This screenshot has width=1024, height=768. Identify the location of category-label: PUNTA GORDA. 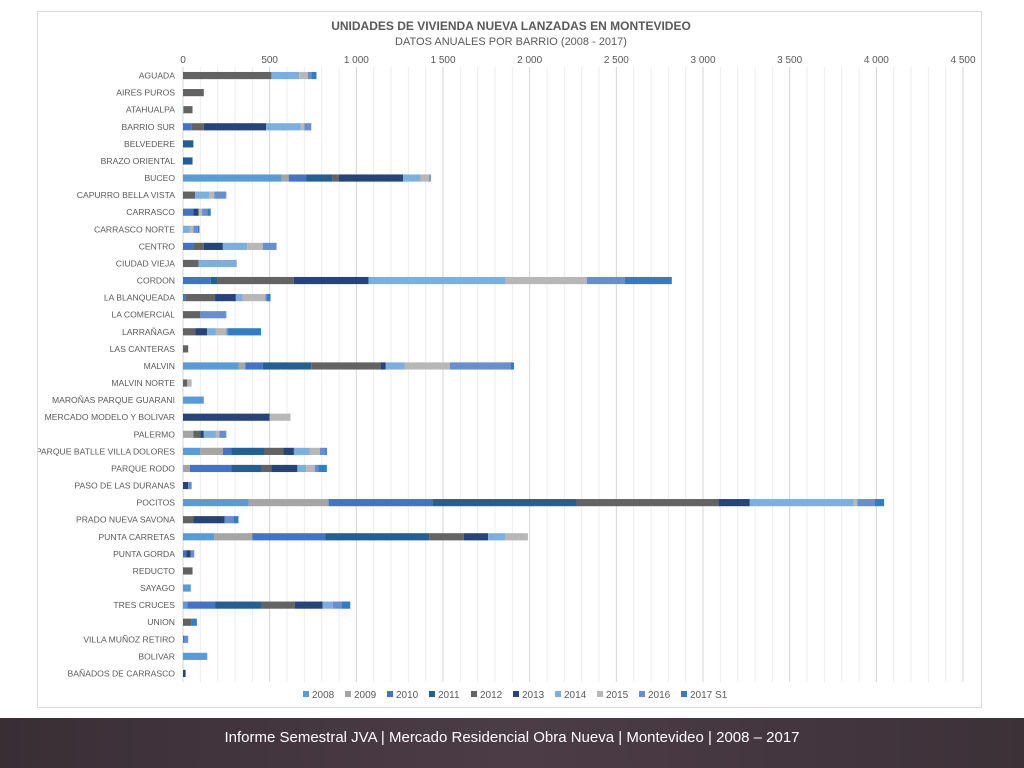
(144, 554).